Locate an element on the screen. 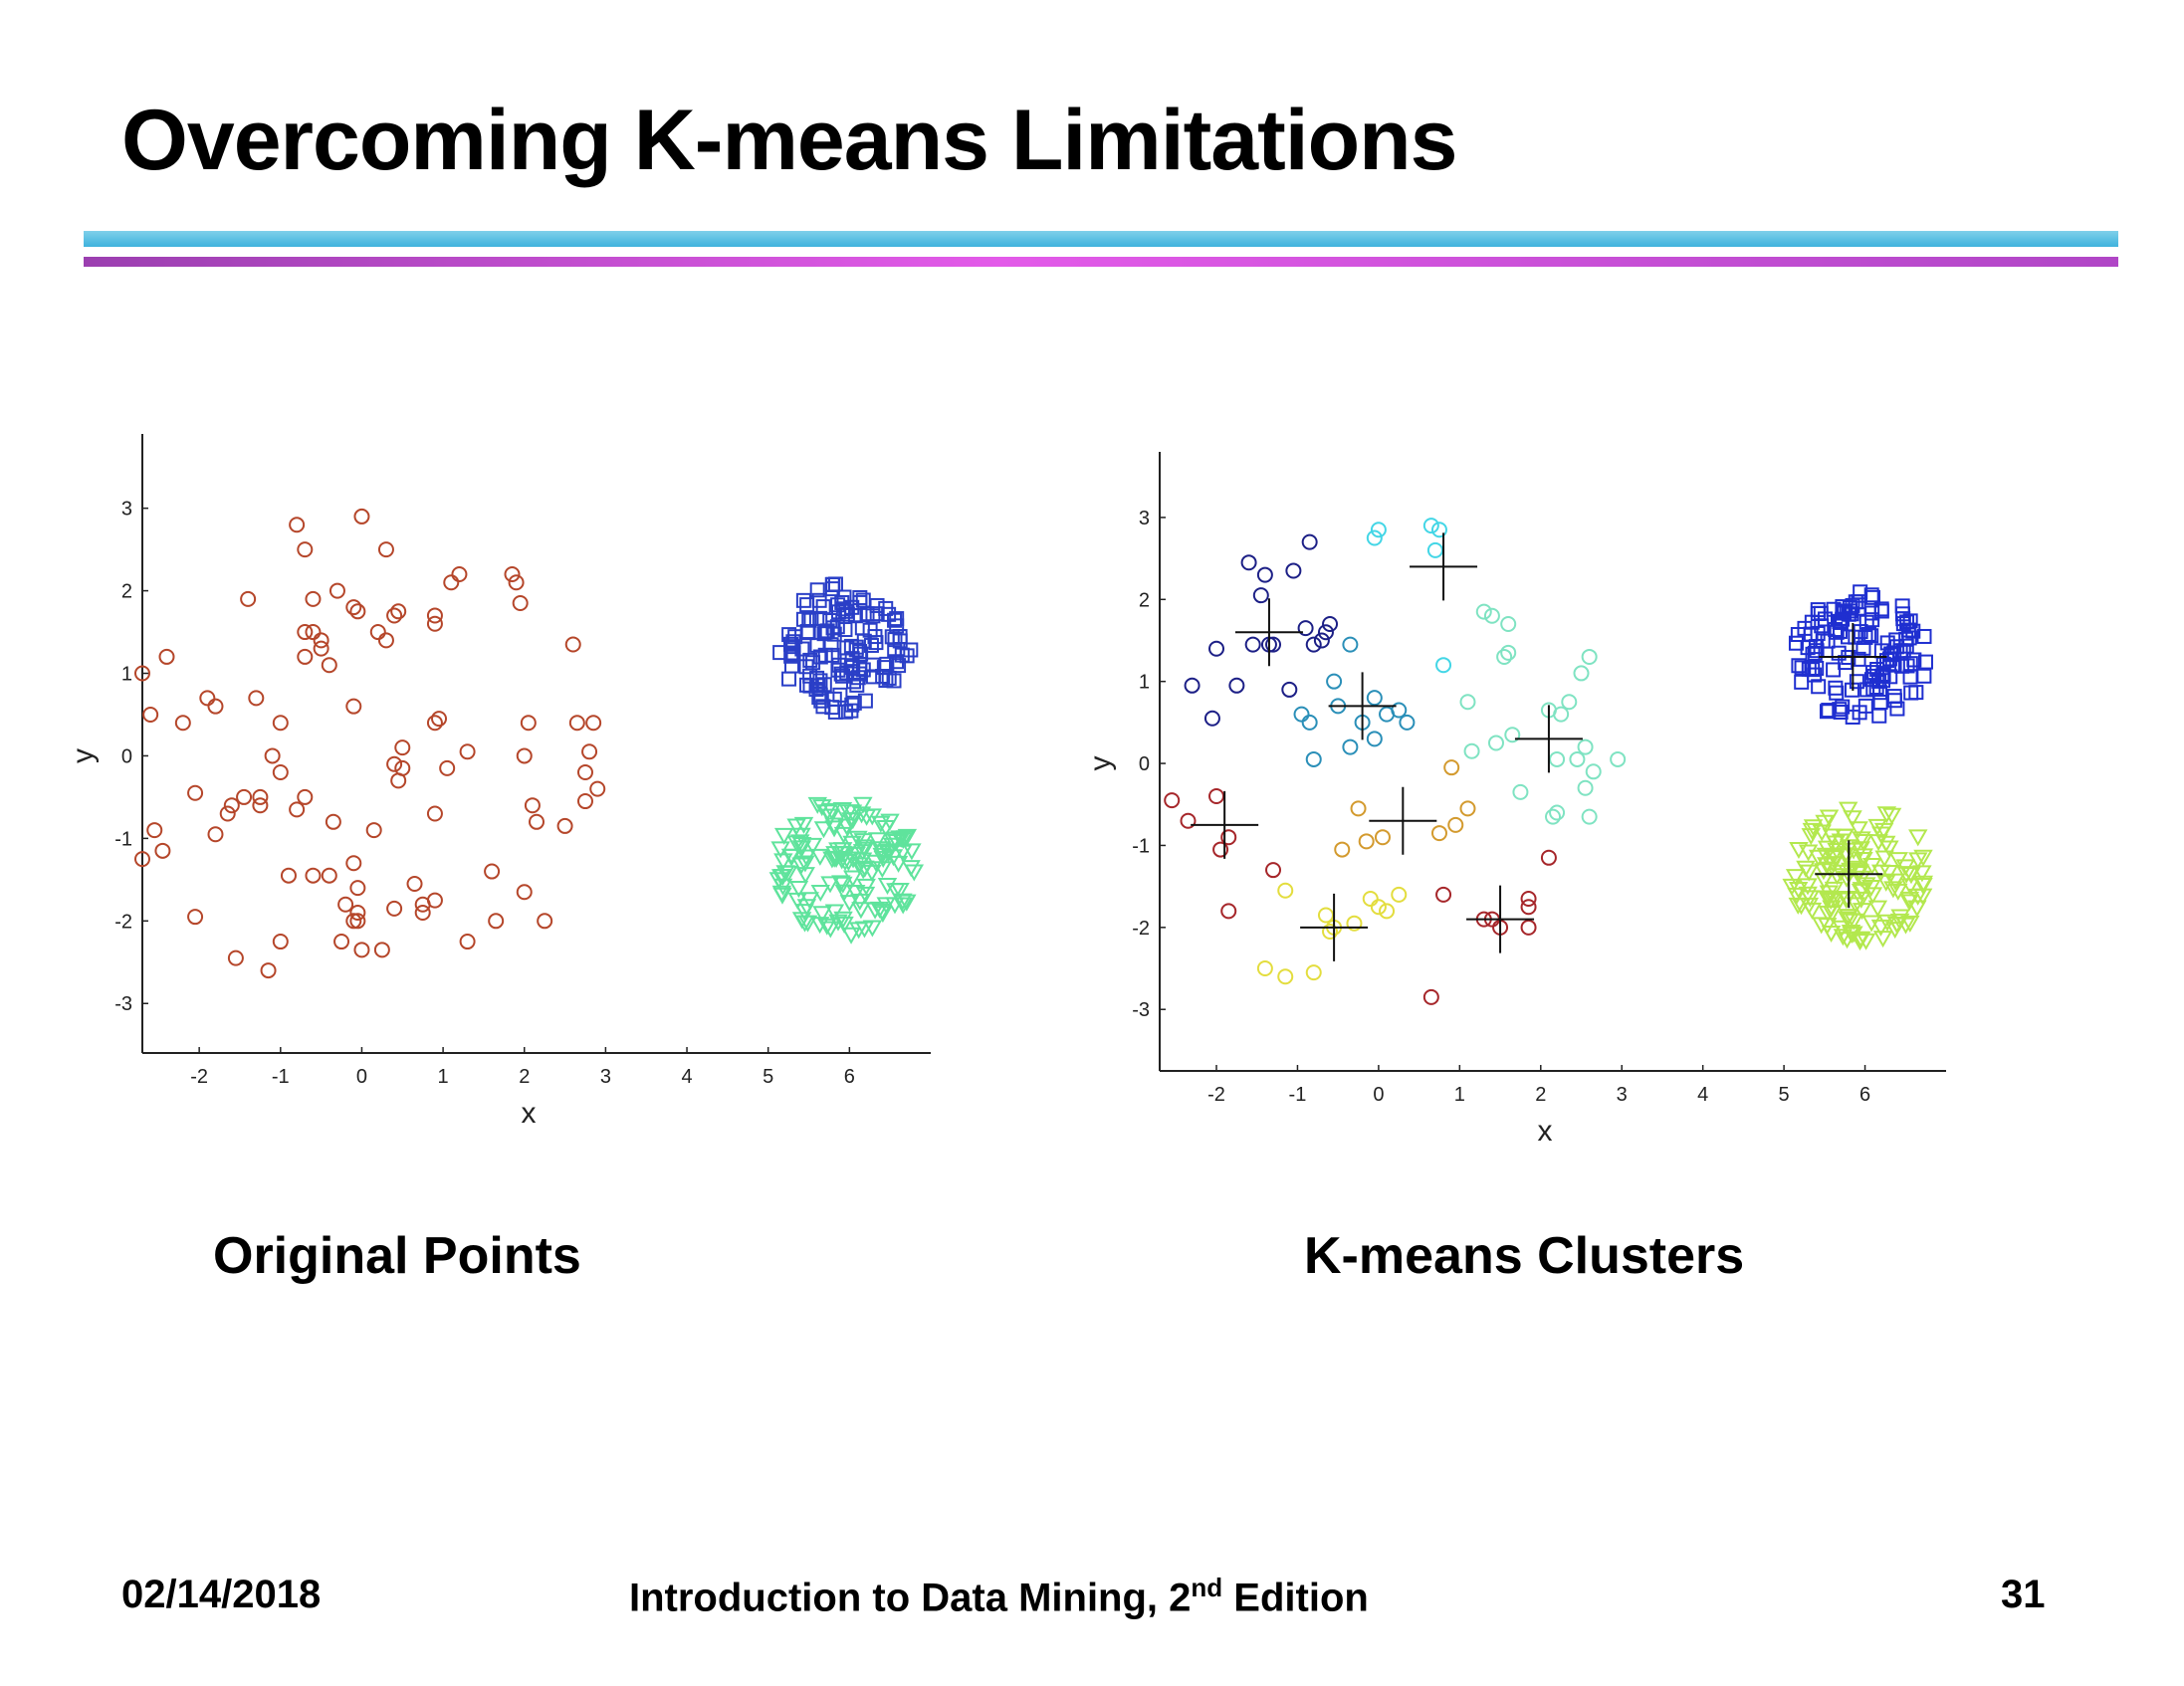 The height and width of the screenshot is (1686, 2184). x-tick-label: -2 is located at coordinates (1216, 1095).